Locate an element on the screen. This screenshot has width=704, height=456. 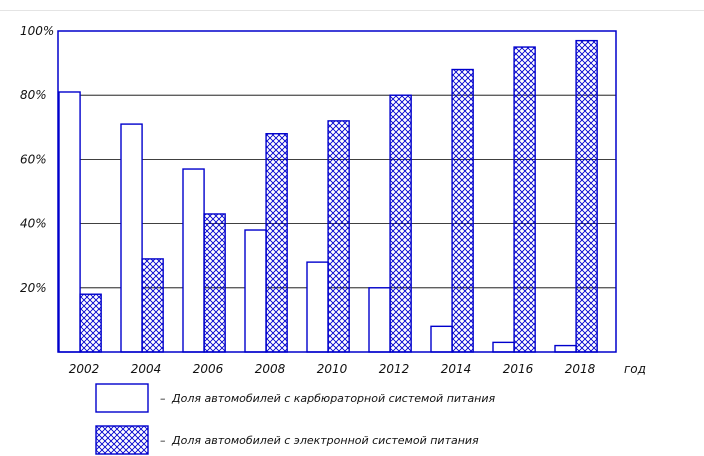
x-tick-label: 2006 is located at coordinates (208, 369).